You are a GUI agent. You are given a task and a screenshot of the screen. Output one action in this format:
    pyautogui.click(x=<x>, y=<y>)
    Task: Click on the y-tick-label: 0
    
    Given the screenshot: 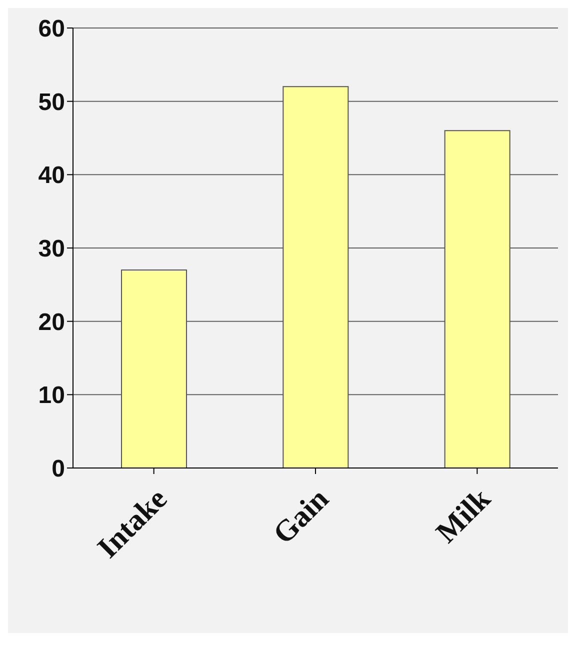 What is the action you would take?
    pyautogui.click(x=58, y=469)
    